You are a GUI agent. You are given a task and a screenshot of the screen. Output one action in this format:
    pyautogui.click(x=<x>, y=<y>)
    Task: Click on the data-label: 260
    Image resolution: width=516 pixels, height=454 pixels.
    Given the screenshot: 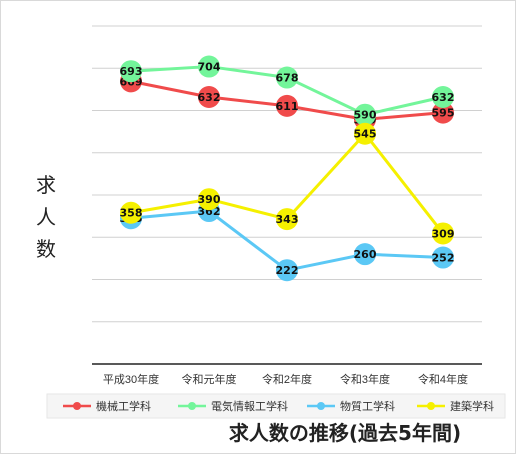 What is the action you would take?
    pyautogui.click(x=365, y=254)
    